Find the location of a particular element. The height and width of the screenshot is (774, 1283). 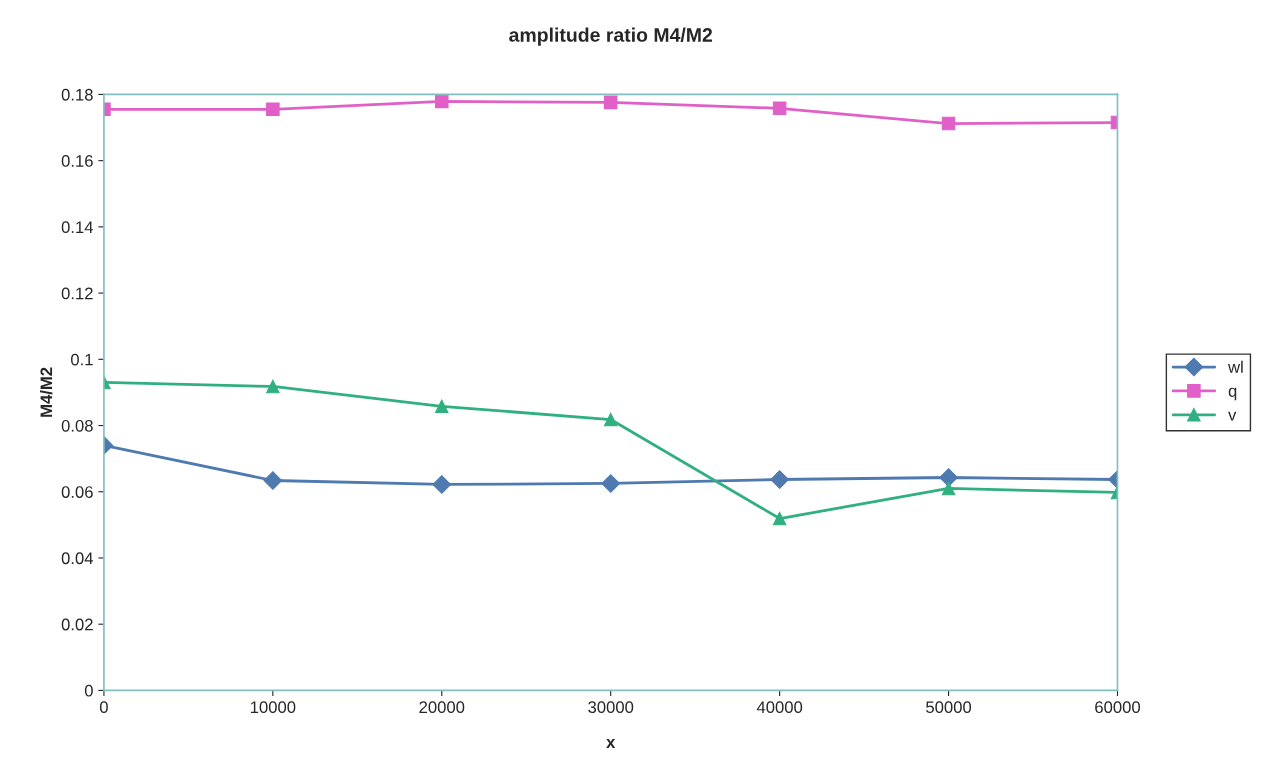

x-tick-label: 30000 is located at coordinates (611, 707).